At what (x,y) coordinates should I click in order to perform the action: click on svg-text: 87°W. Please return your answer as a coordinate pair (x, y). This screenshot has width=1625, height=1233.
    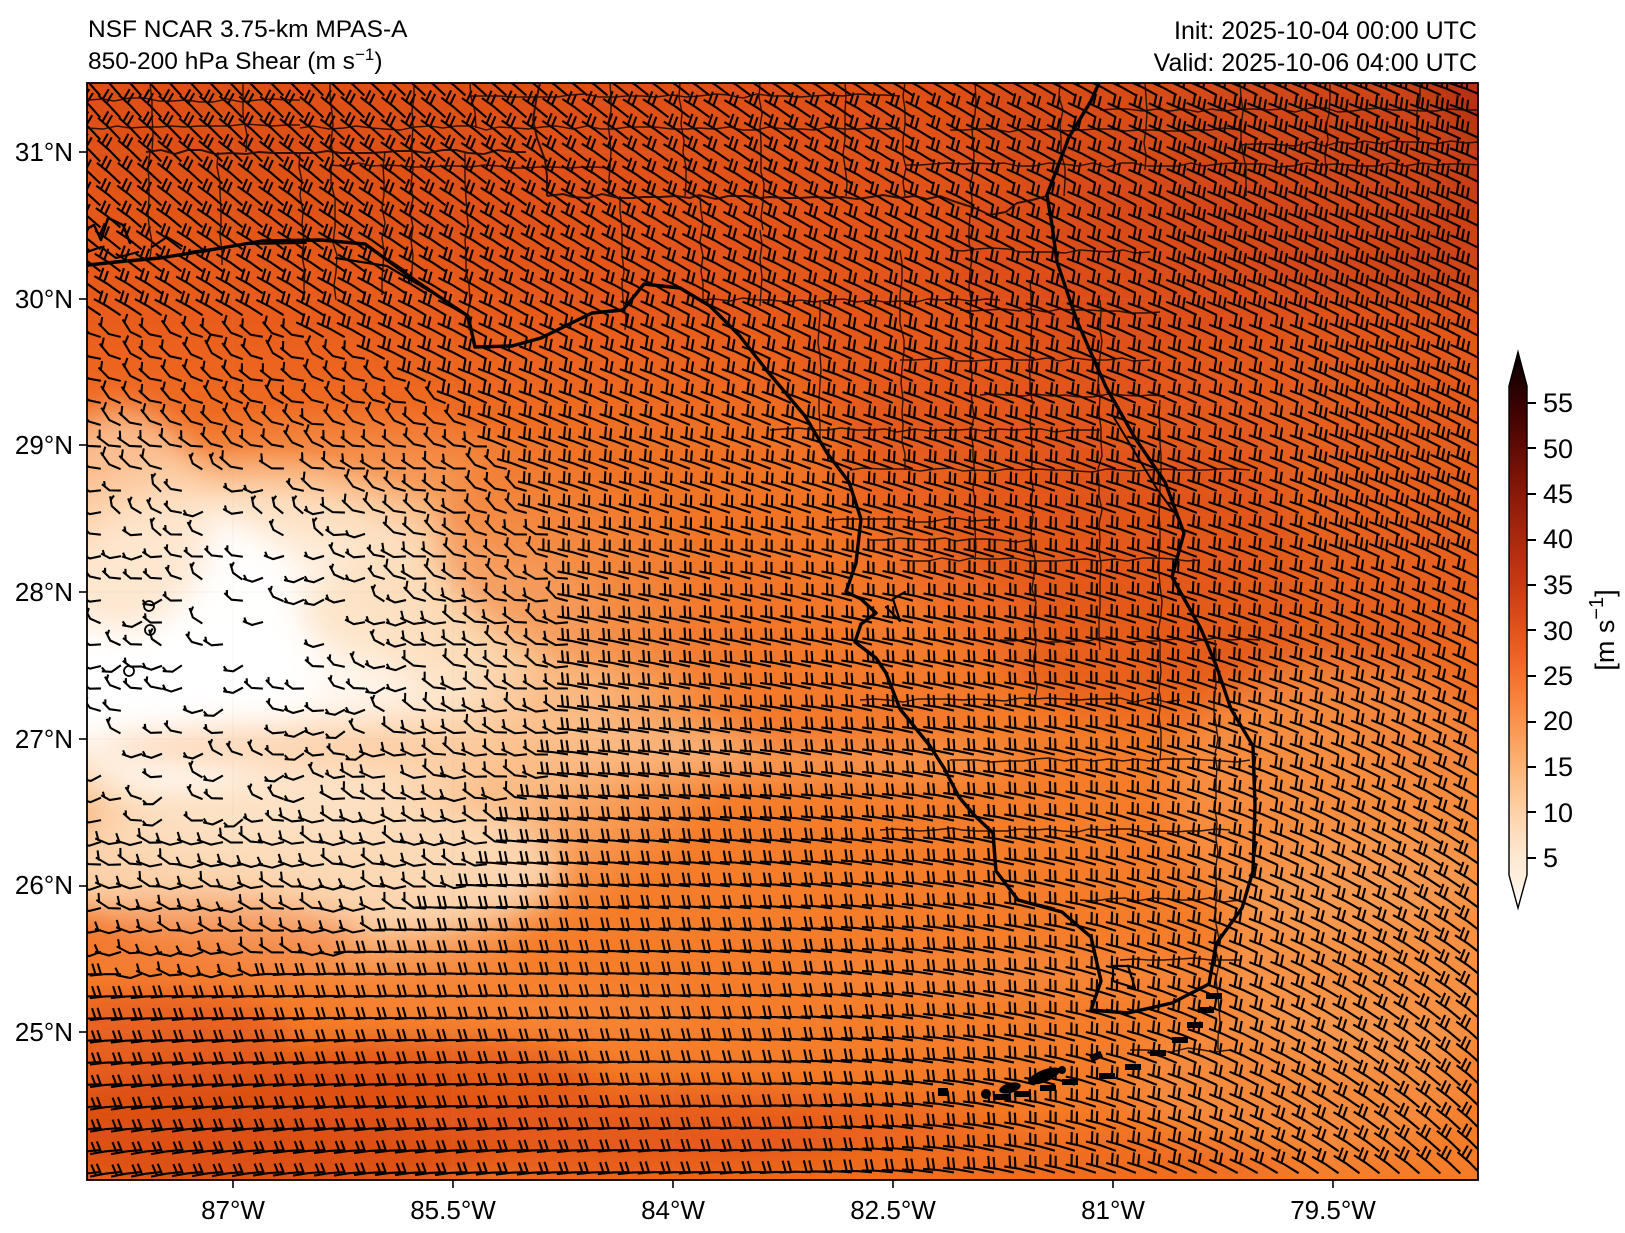
    Looking at the image, I should click on (233, 1210).